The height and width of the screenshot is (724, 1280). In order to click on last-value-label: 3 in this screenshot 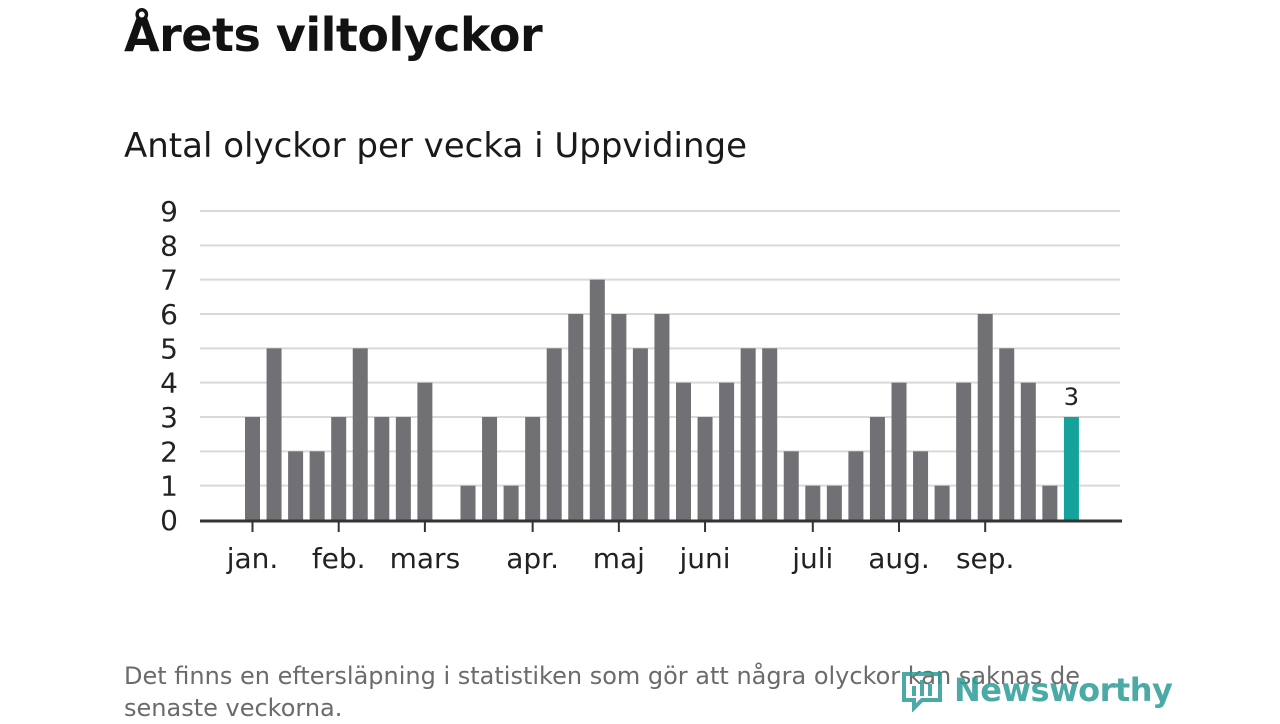, I will do `click(1071, 397)`.